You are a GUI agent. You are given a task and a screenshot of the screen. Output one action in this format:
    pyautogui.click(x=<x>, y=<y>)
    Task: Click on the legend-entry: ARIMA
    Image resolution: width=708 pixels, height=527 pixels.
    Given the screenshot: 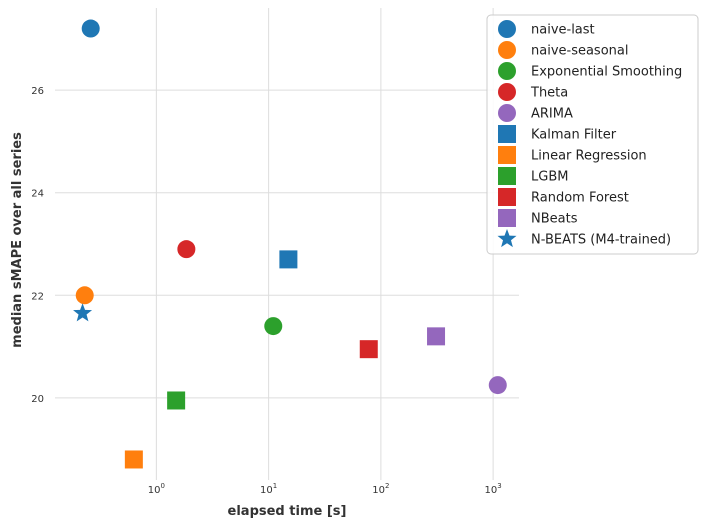 What is the action you would take?
    pyautogui.click(x=552, y=114)
    